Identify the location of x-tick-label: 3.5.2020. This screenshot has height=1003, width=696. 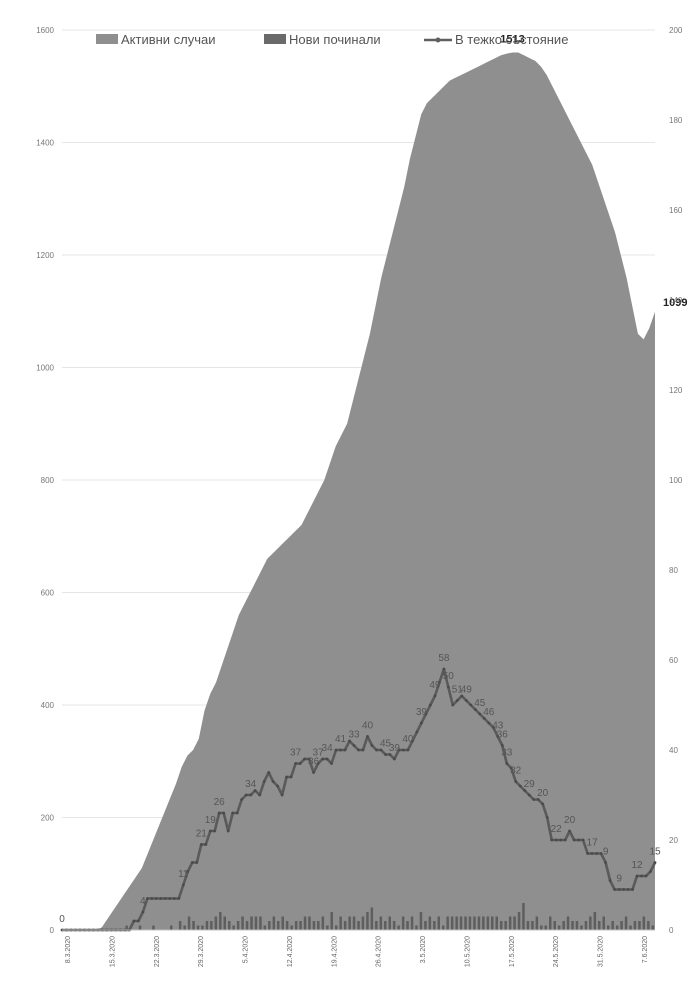
(423, 949).